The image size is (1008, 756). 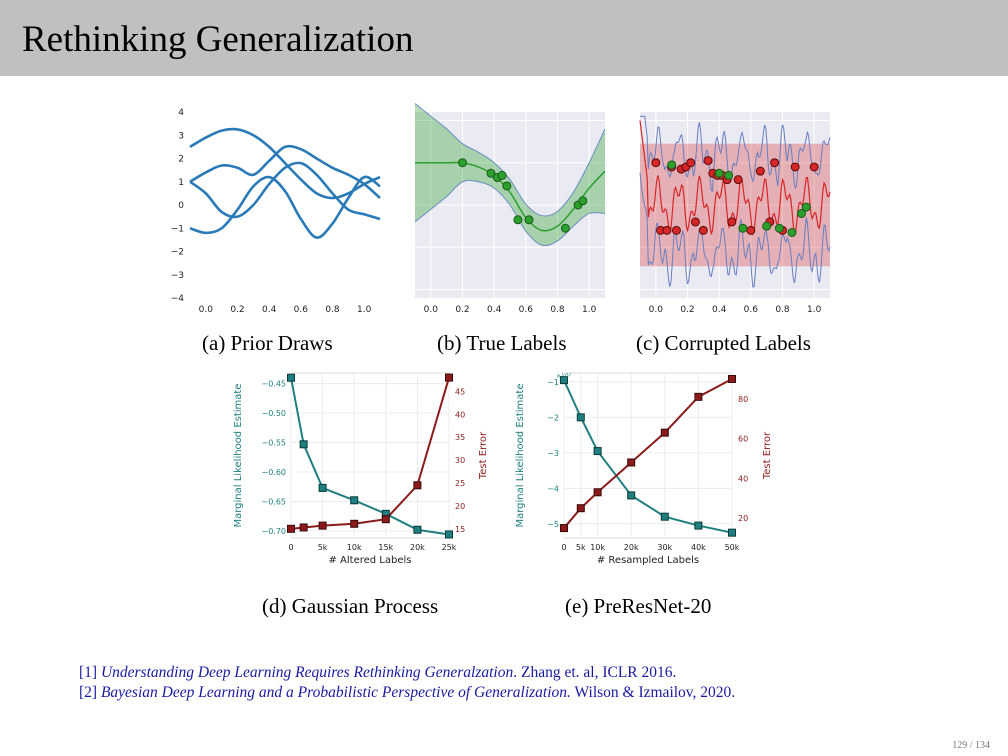 What do you see at coordinates (564, 376) in the screenshot?
I see `preresnet-scale-note: ×10⁷` at bounding box center [564, 376].